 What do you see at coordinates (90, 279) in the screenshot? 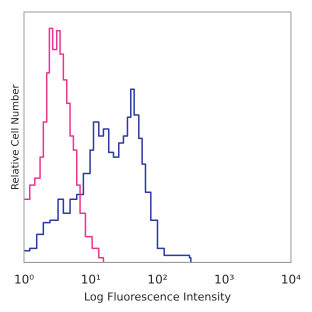
I see `x-tick-label: 10¹` at bounding box center [90, 279].